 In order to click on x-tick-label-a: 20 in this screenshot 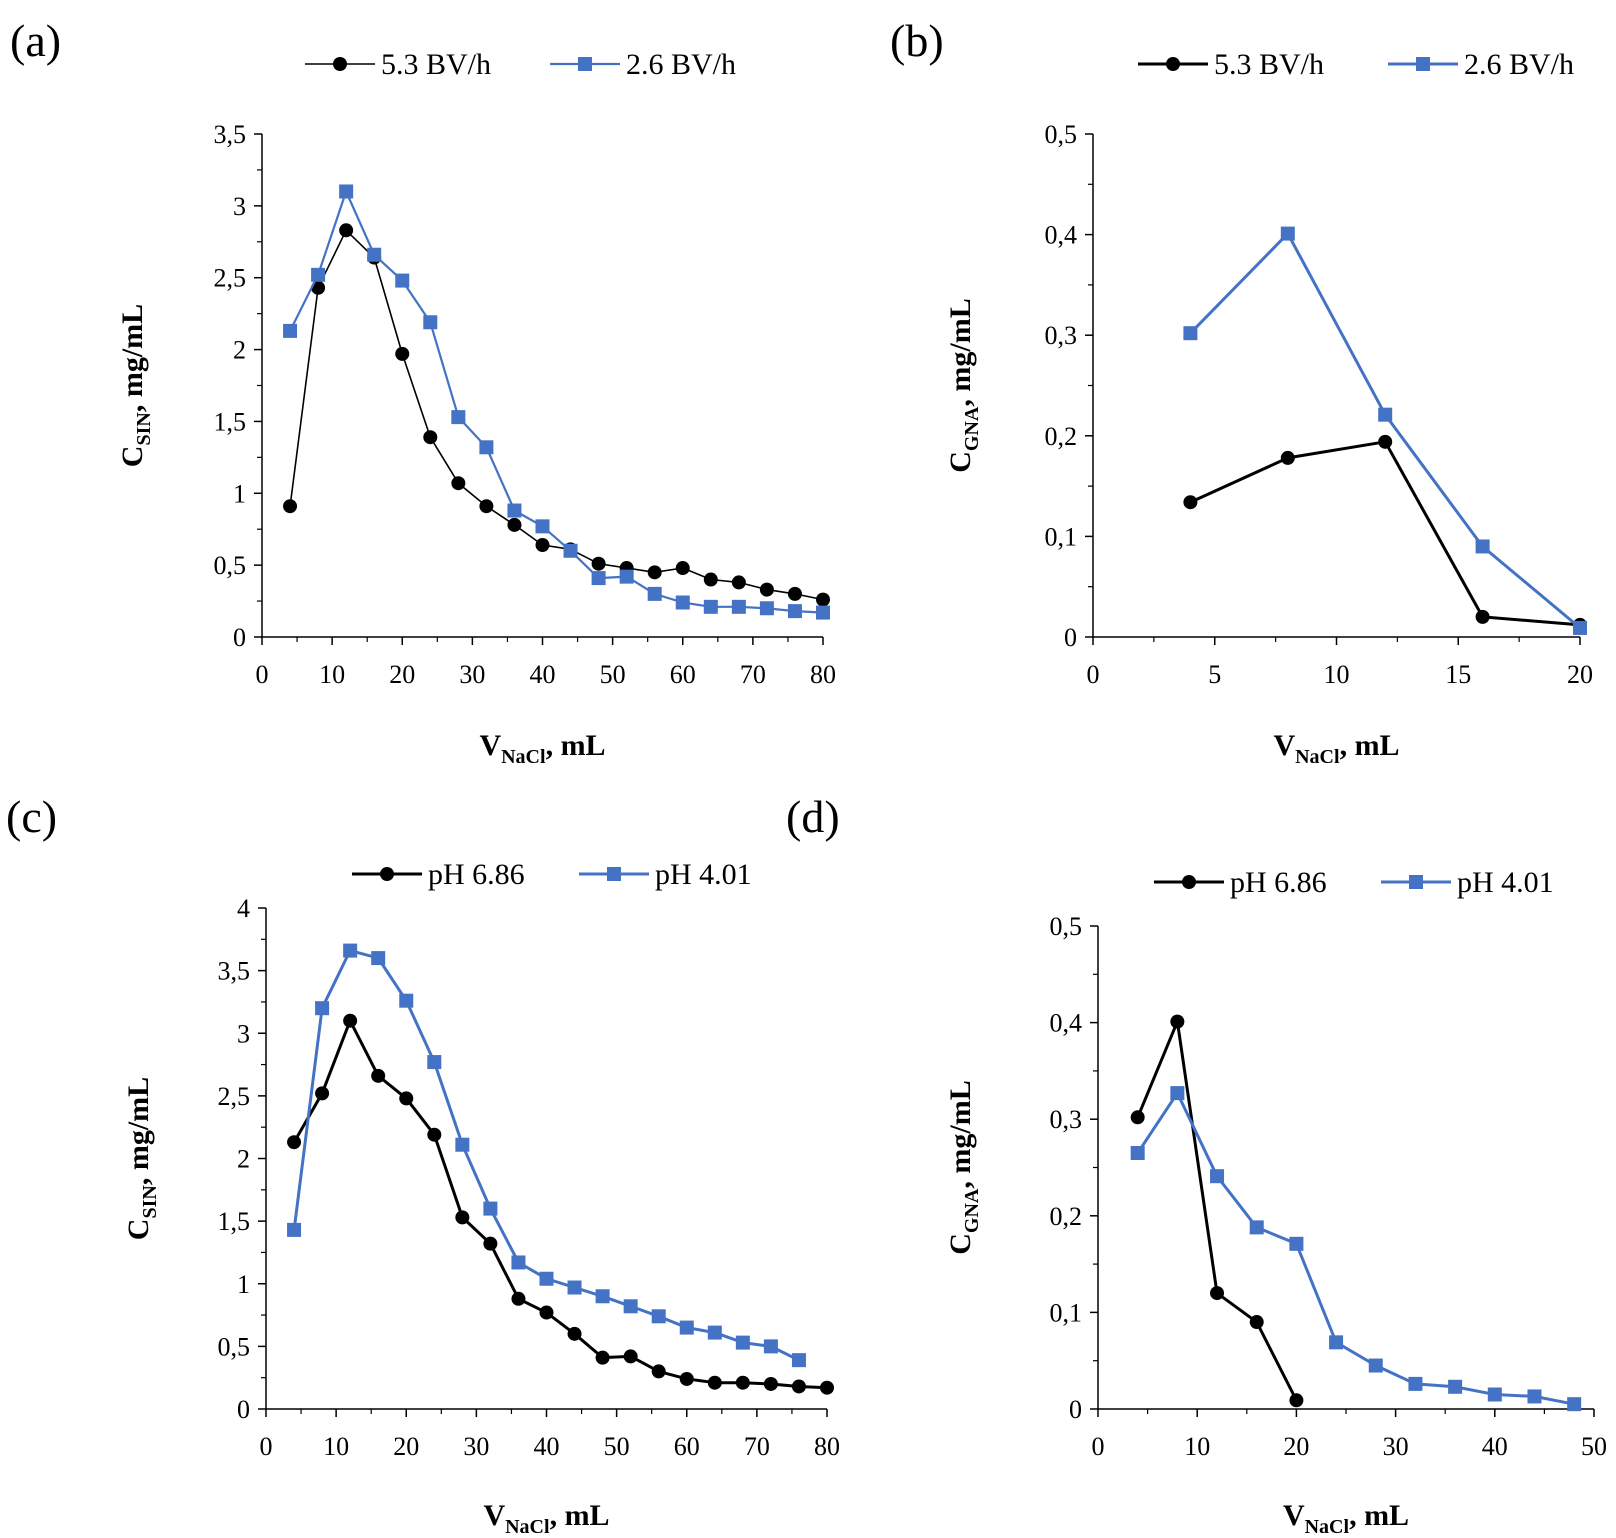, I will do `click(402, 674)`.